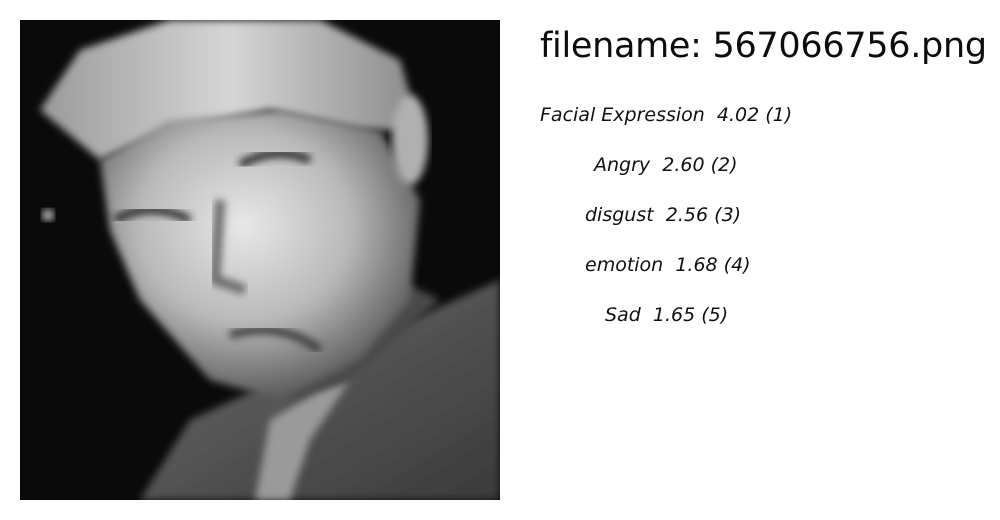 The image size is (1000, 520). I want to click on label-row: disgust 2.56 (3), so click(663, 215).